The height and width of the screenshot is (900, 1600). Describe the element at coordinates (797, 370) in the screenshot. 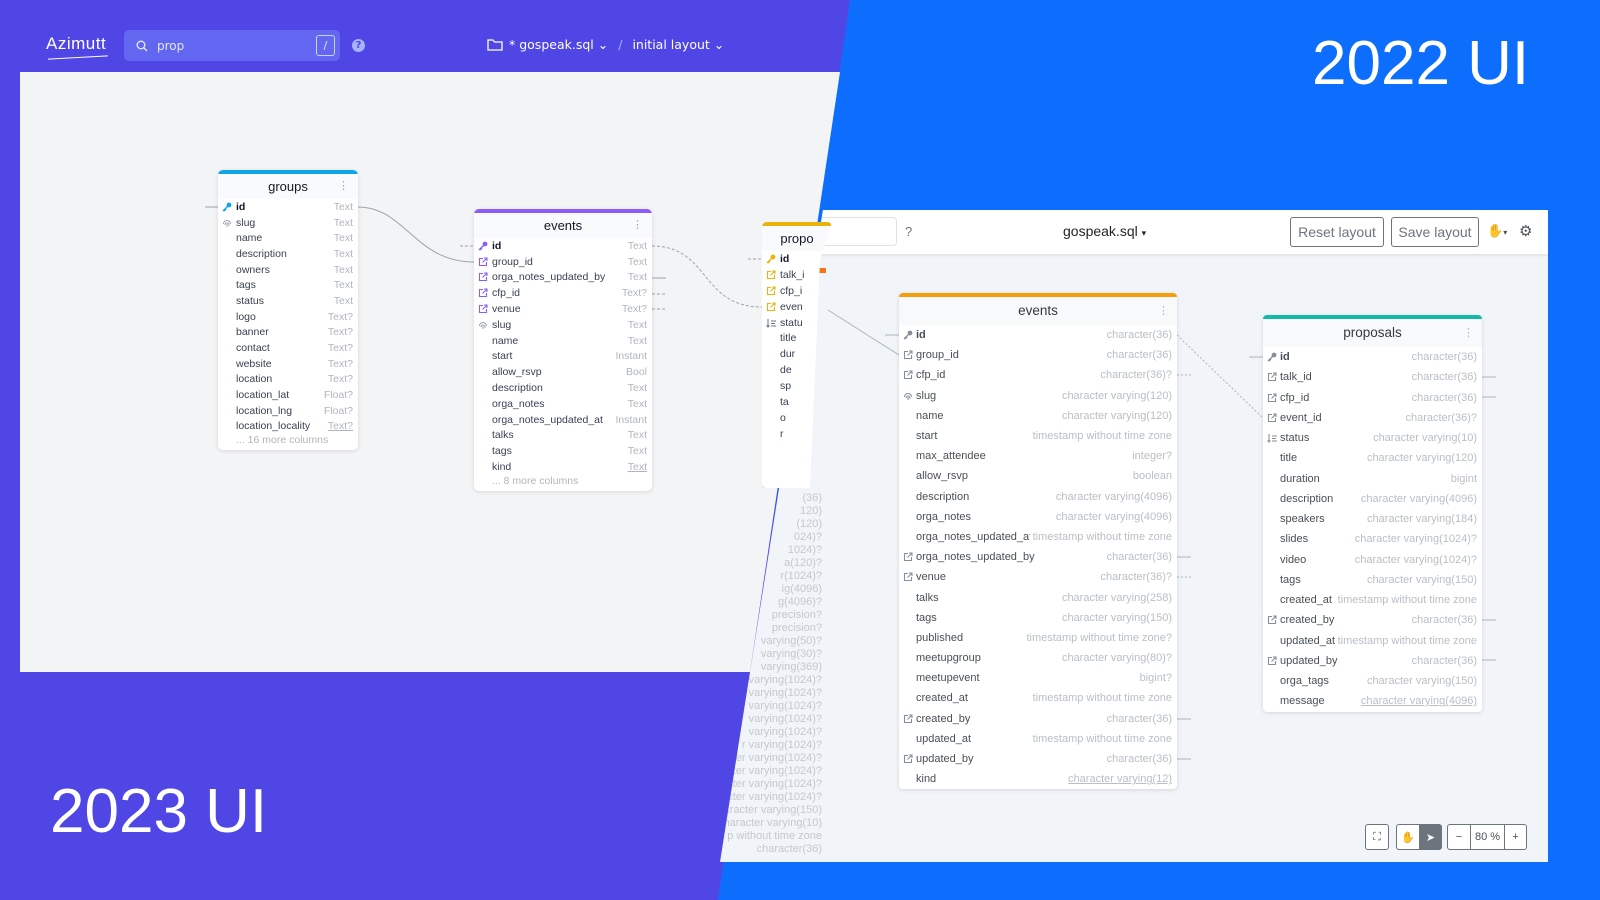

I see `column-row: de` at that location.